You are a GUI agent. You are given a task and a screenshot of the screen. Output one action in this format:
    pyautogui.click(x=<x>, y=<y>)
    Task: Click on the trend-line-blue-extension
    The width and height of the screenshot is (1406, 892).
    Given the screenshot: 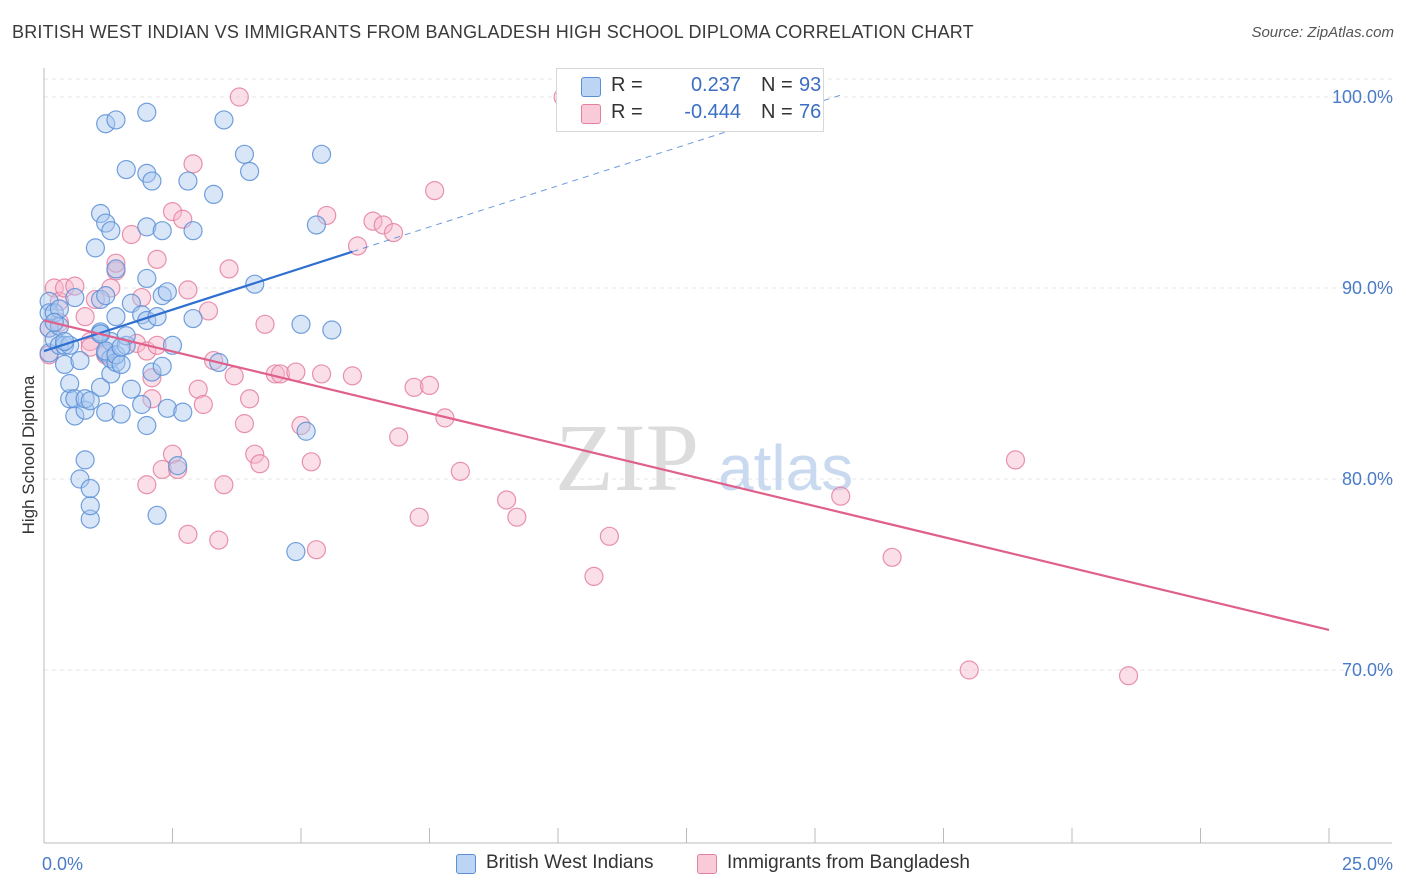 What is the action you would take?
    pyautogui.click(x=596, y=173)
    